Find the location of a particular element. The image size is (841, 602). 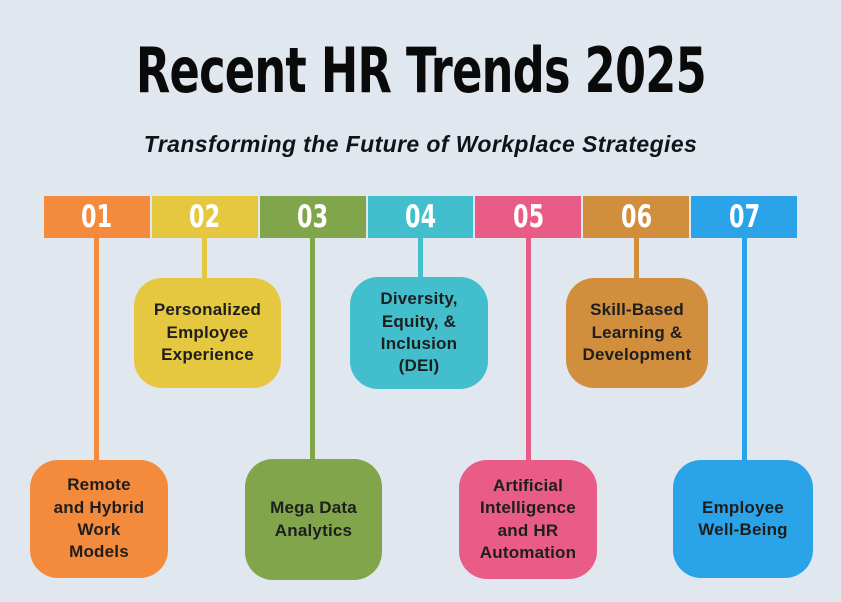

bar-segment-01: 01 is located at coordinates (97, 217).